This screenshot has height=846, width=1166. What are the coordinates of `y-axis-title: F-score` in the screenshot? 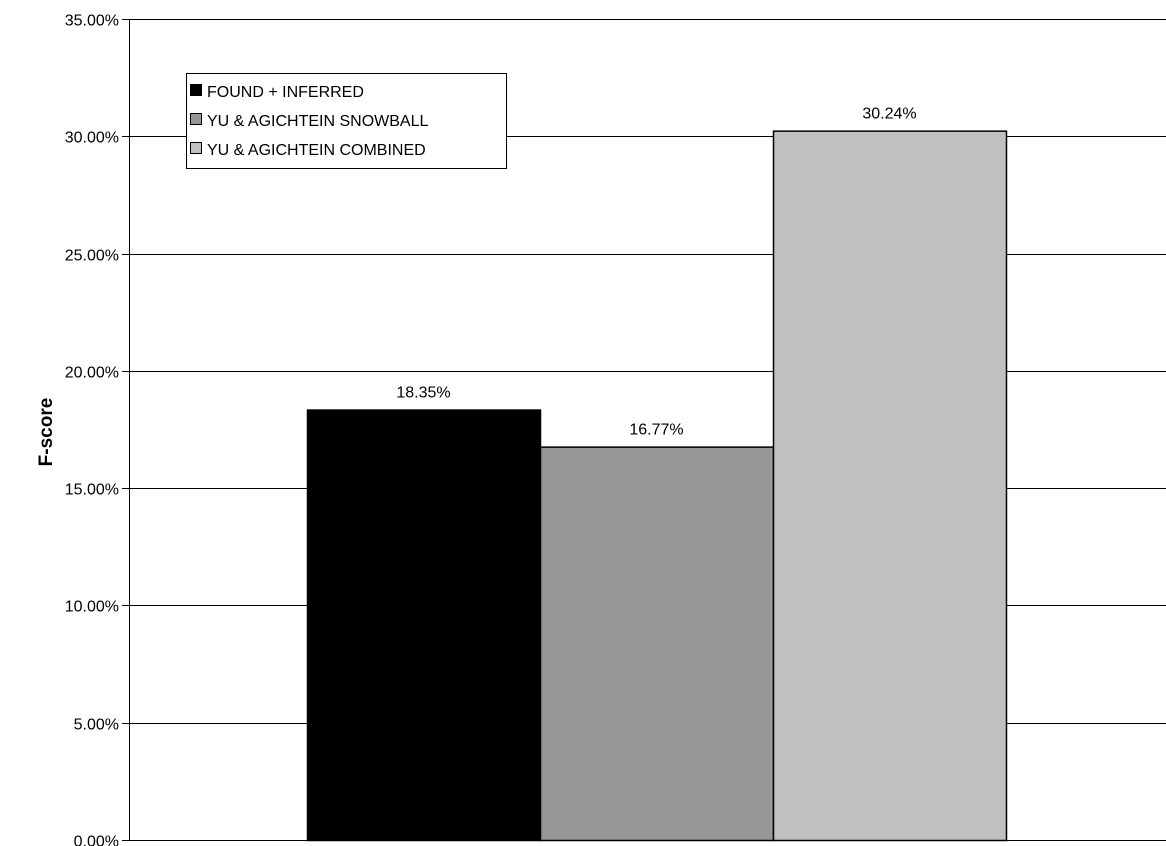 It's located at (46, 432).